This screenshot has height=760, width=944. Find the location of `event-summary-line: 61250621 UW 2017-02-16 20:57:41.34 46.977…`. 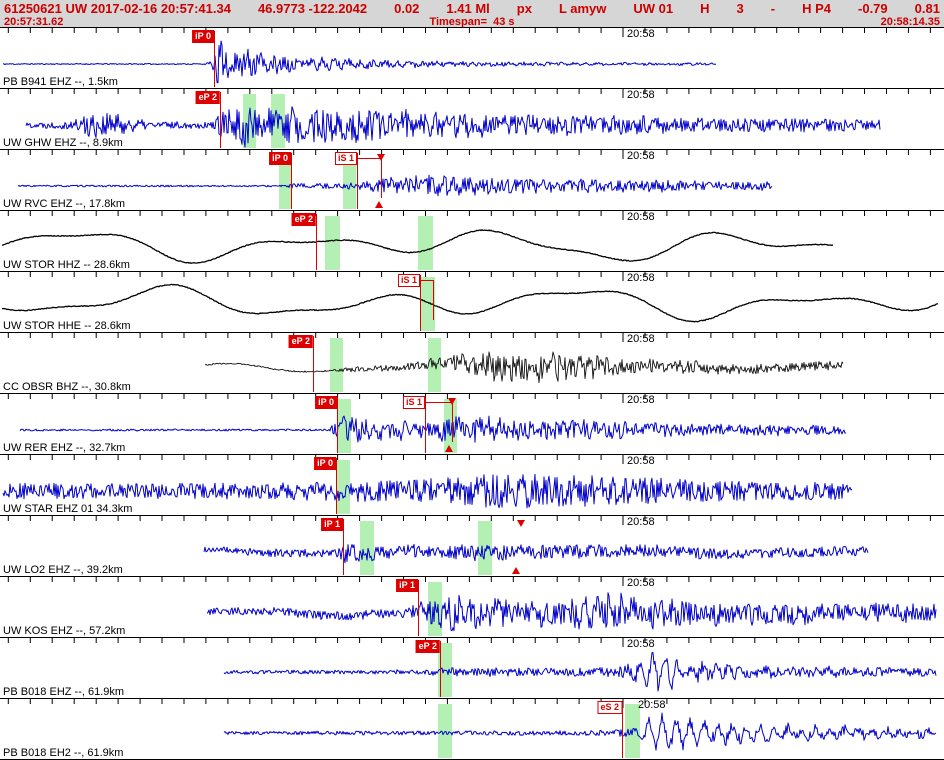

event-summary-line: 61250621 UW 2017-02-16 20:57:41.34 46.977… is located at coordinates (472, 8).